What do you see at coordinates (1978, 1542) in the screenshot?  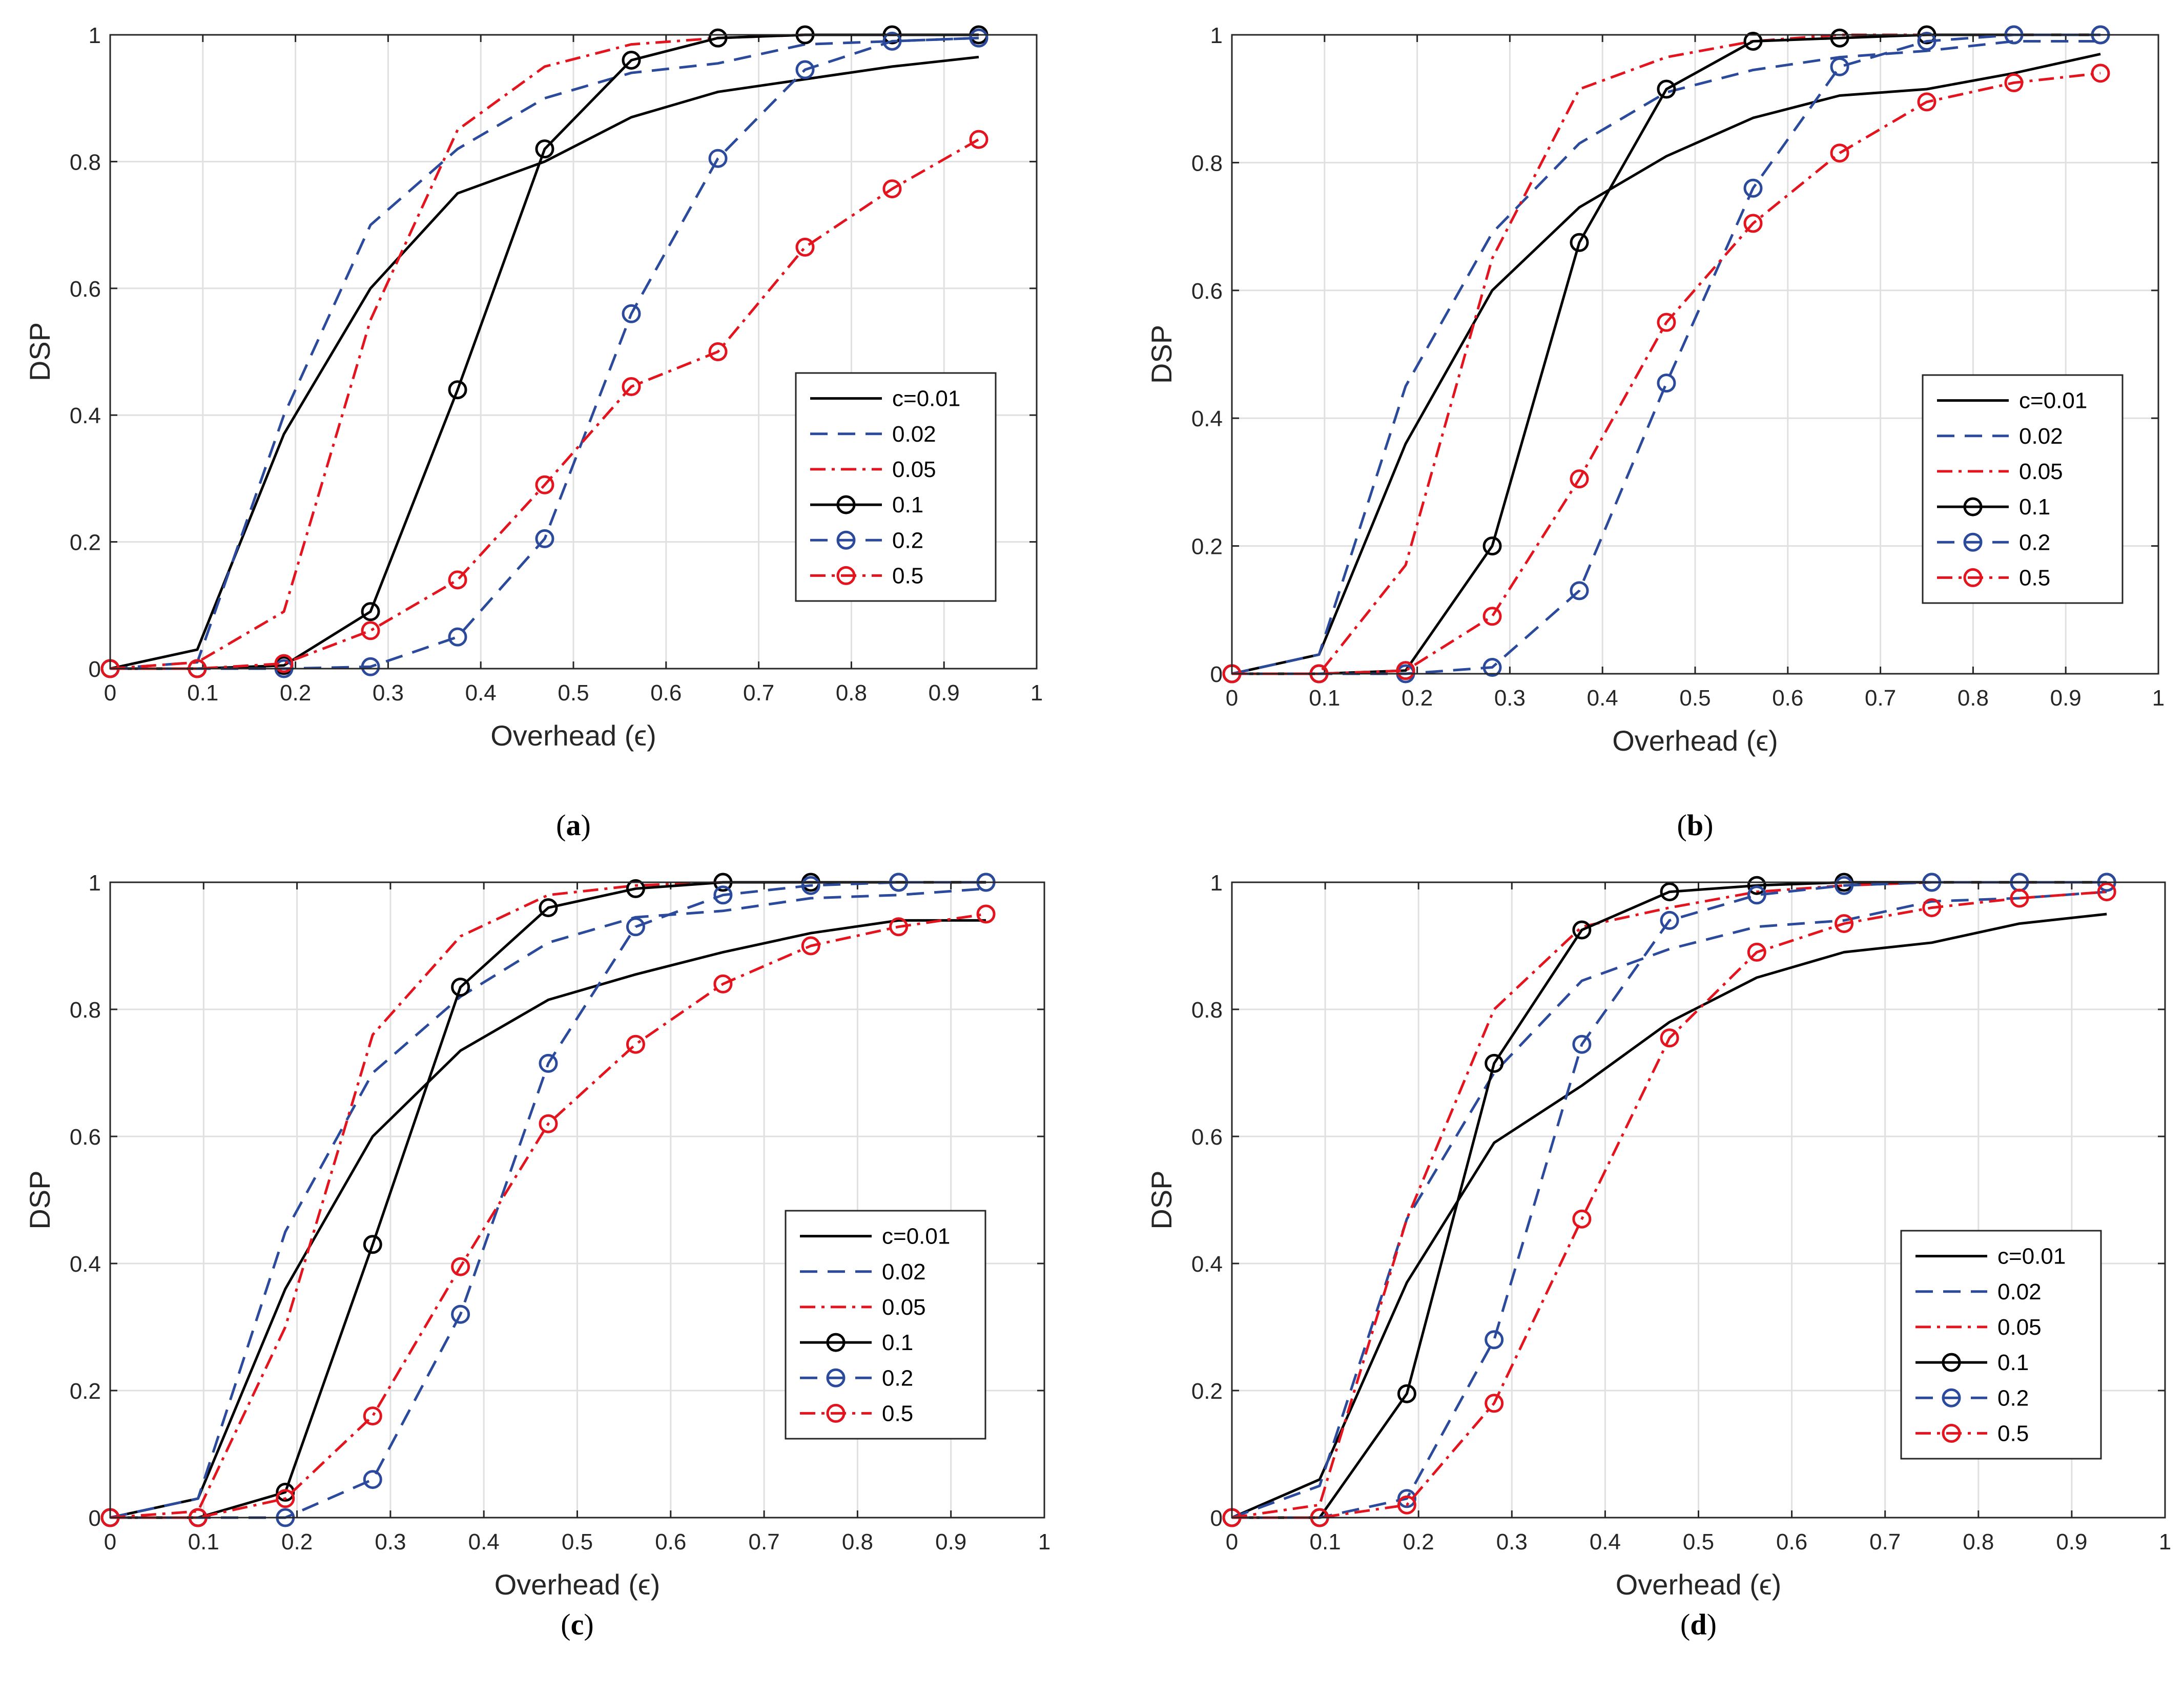 I see `x-tick-label: 0.8` at bounding box center [1978, 1542].